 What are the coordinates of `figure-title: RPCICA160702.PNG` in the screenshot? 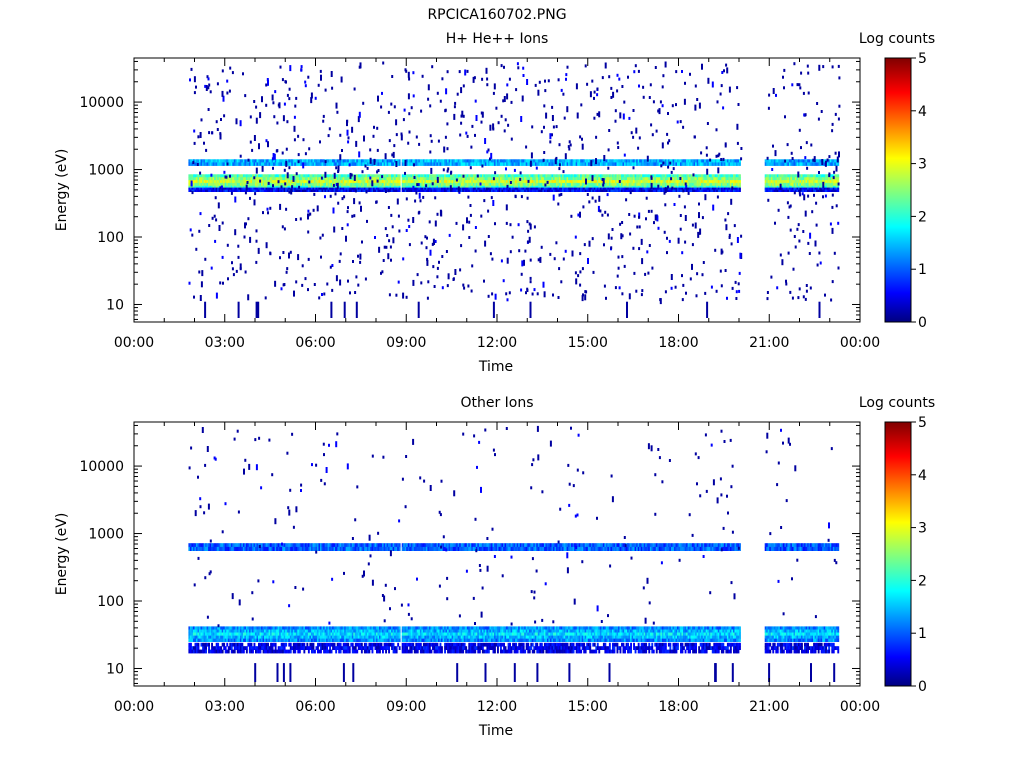 It's located at (496, 15).